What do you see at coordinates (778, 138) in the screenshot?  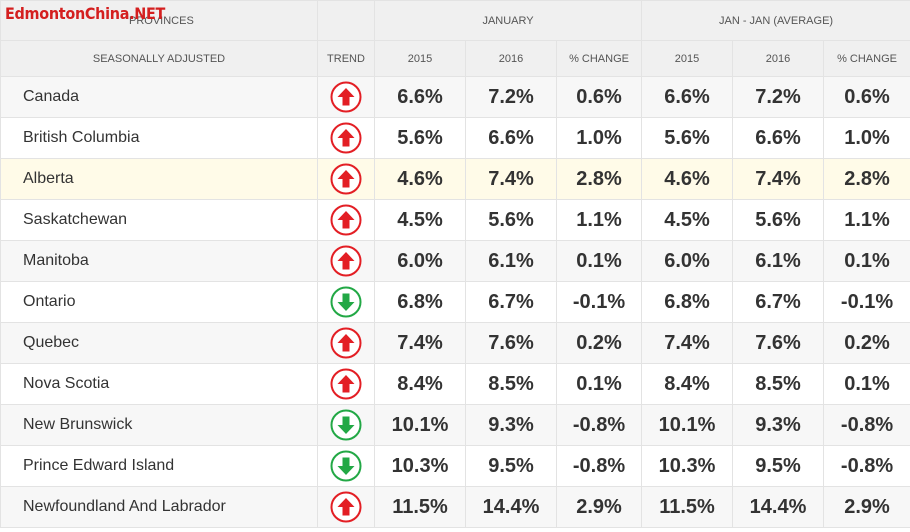 I see `value-avg-2016: 6.6%` at bounding box center [778, 138].